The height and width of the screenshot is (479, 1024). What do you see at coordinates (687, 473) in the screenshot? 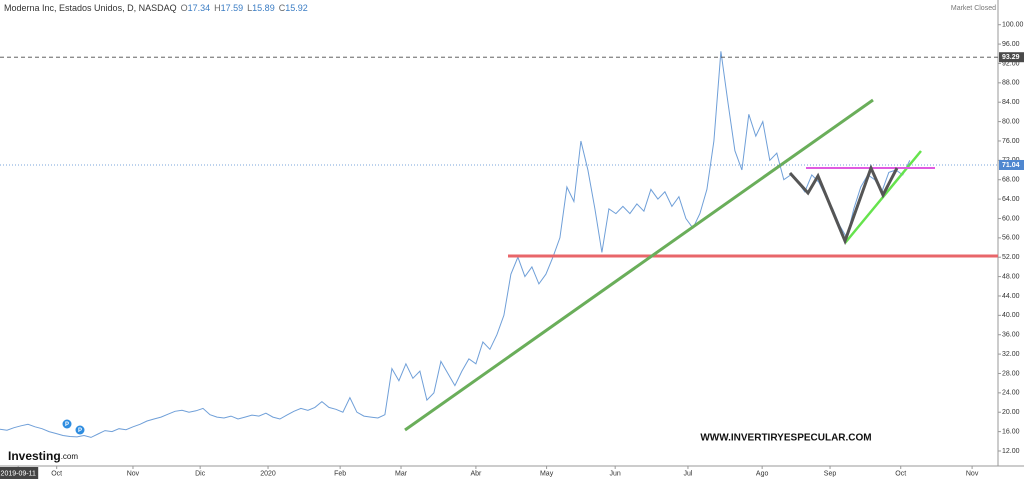
I see `x-tick-label: Jul` at bounding box center [687, 473].